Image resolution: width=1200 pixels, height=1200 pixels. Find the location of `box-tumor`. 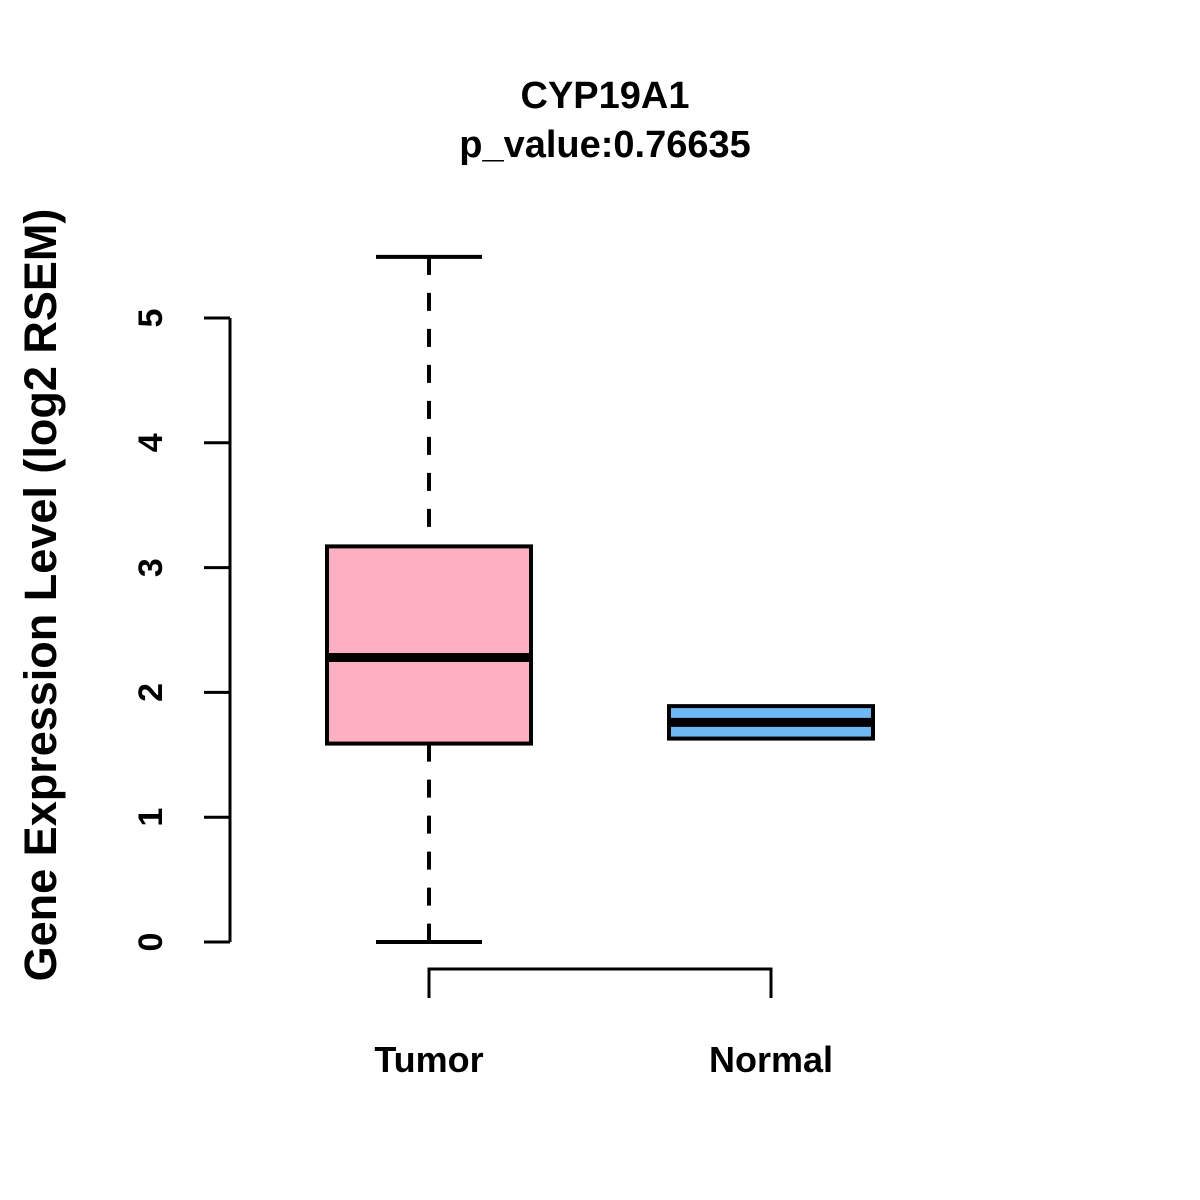

box-tumor is located at coordinates (429, 599).